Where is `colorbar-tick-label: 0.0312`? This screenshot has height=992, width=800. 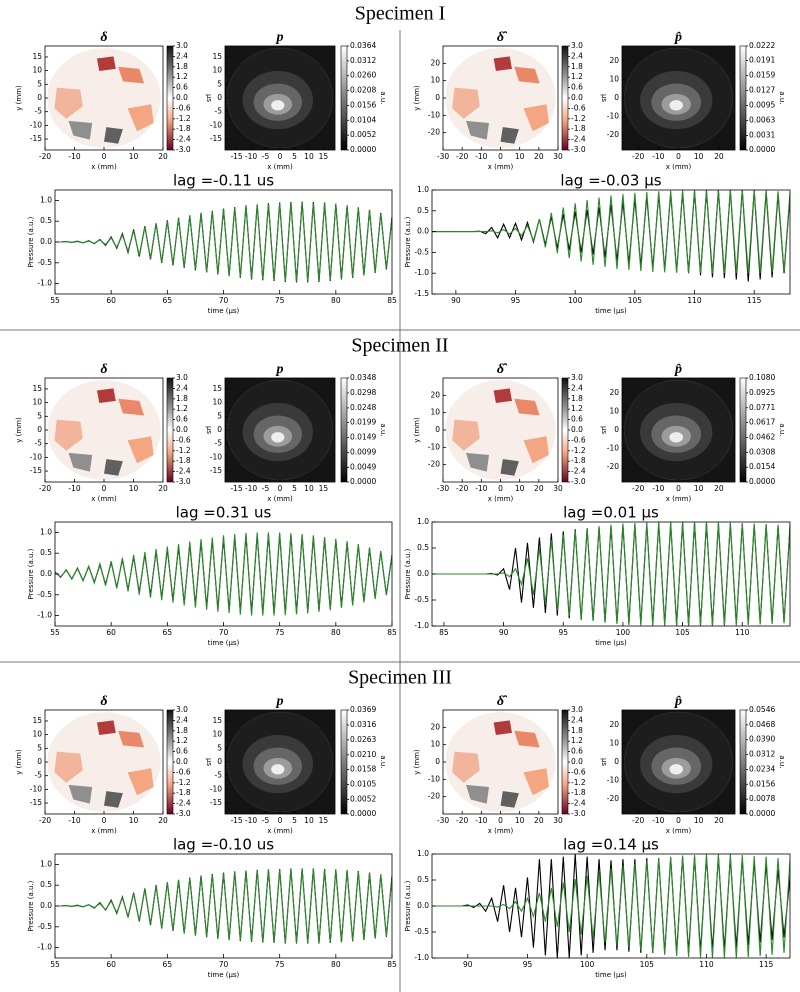 colorbar-tick-label: 0.0312 is located at coordinates (363, 60).